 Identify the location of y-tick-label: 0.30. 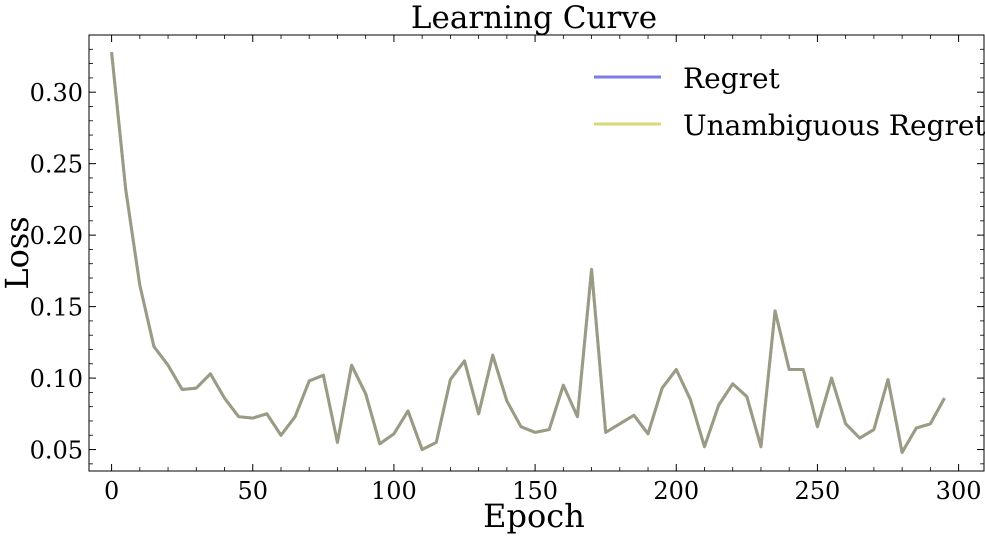
(56, 93).